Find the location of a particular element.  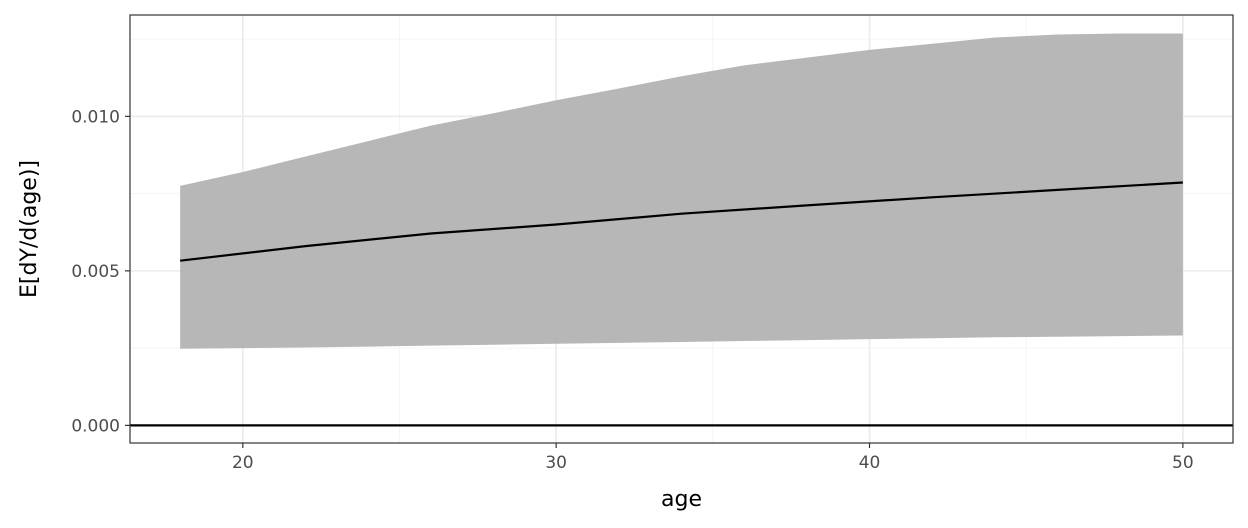

x-tick-label: 50 is located at coordinates (1183, 463).